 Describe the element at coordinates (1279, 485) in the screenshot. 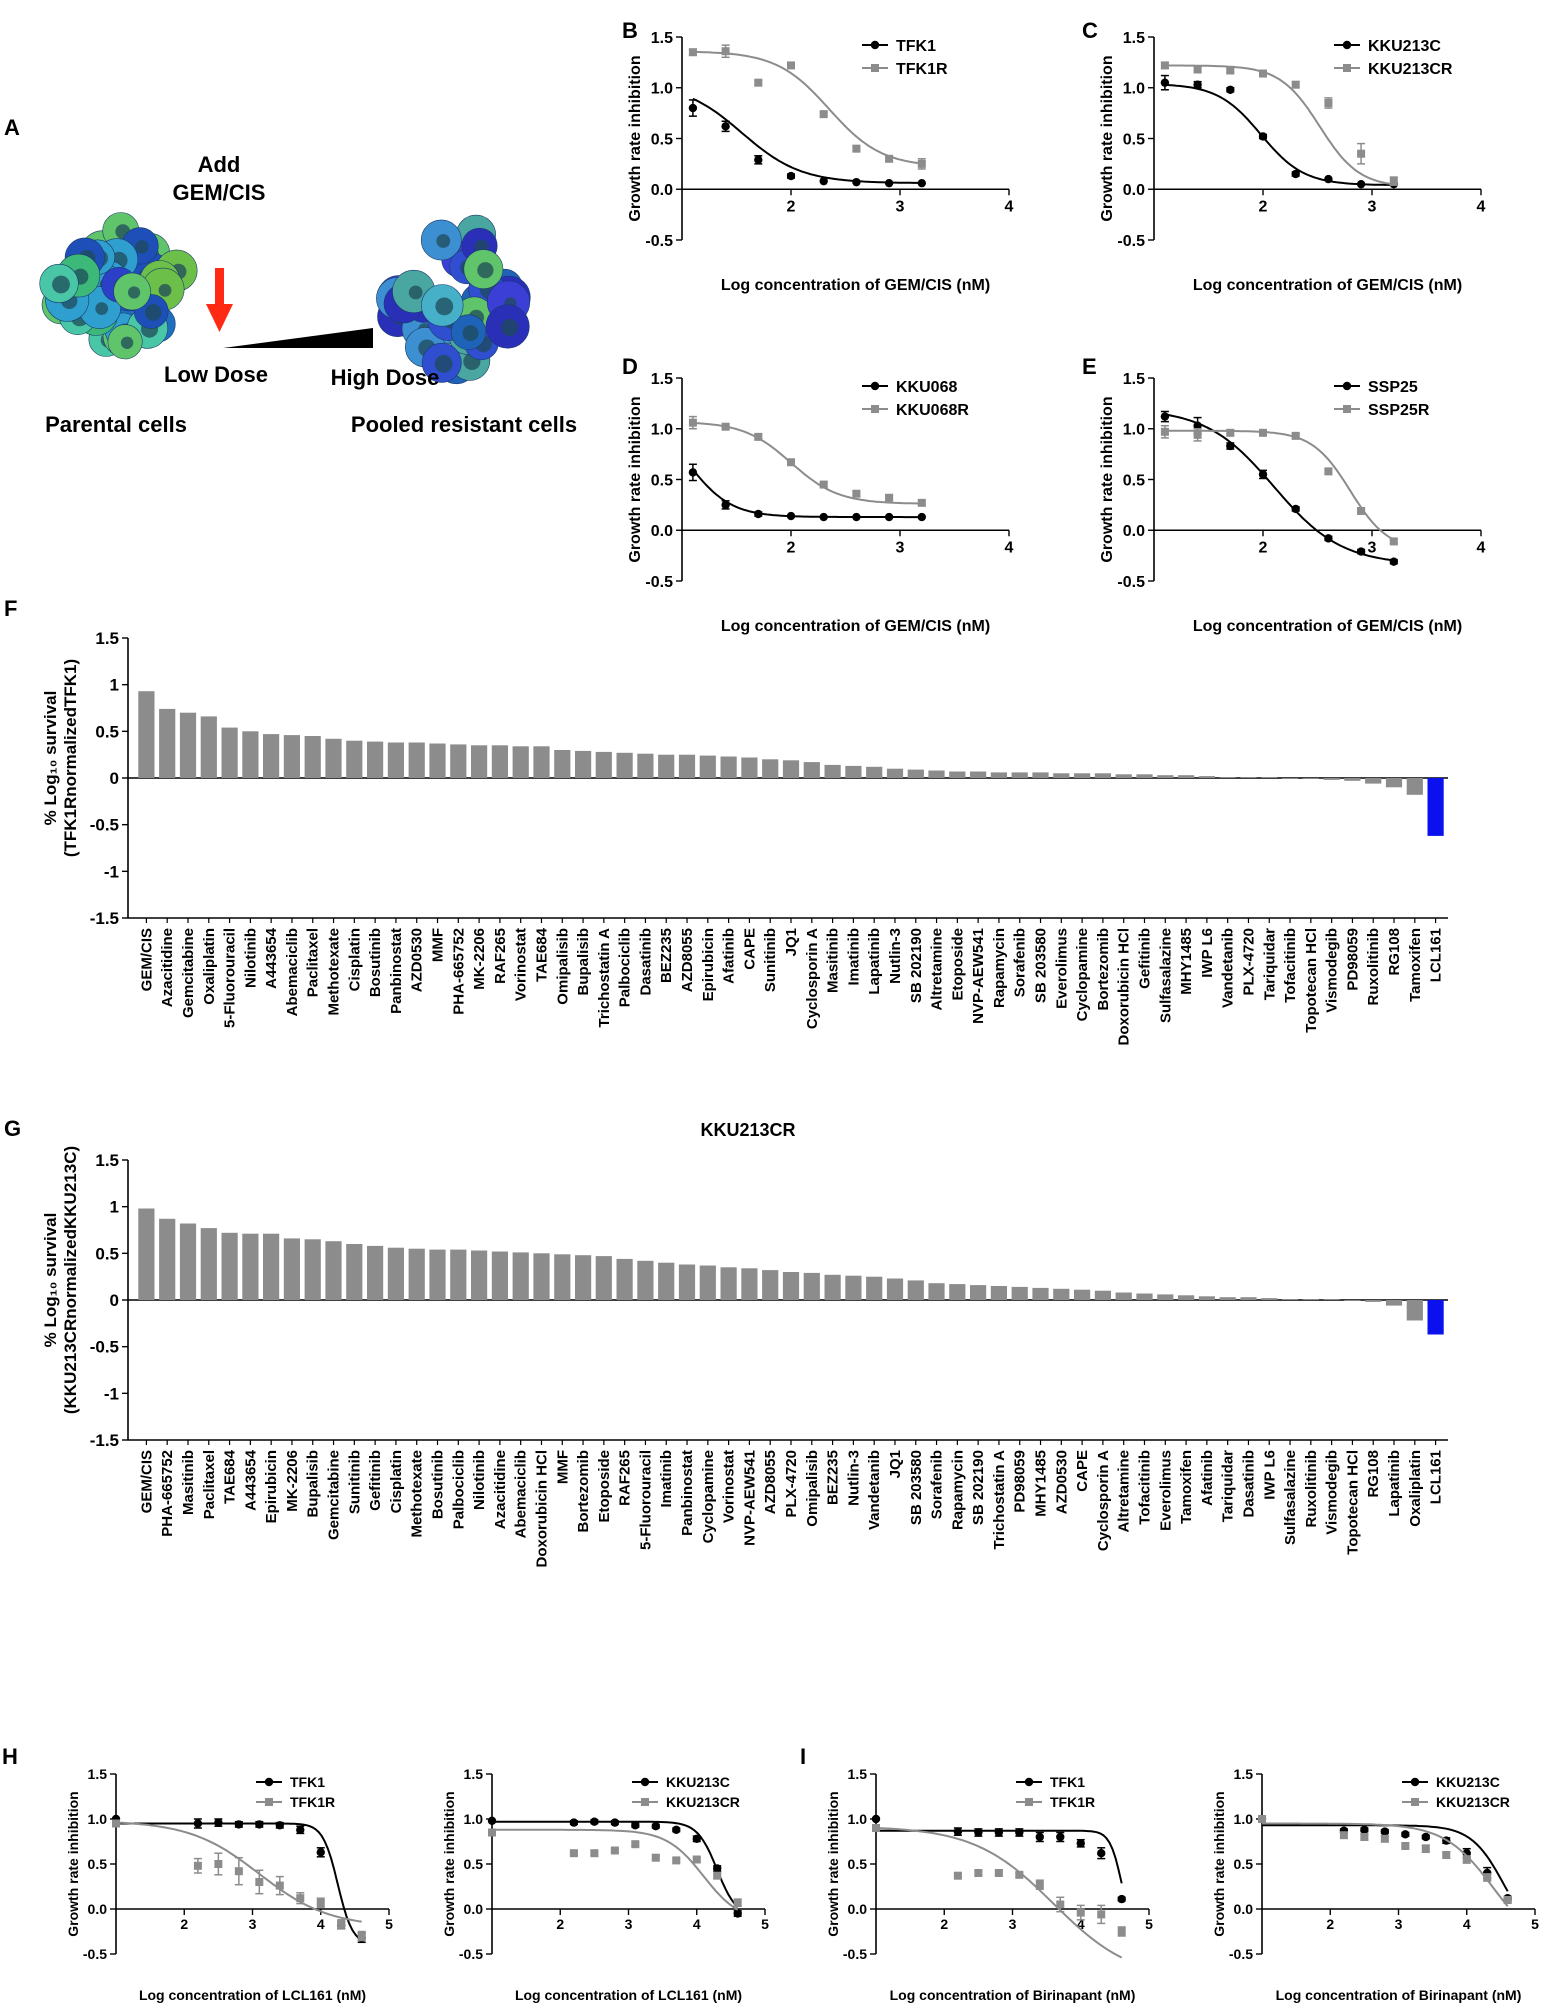

I see `fit-curve-ssp25r` at that location.